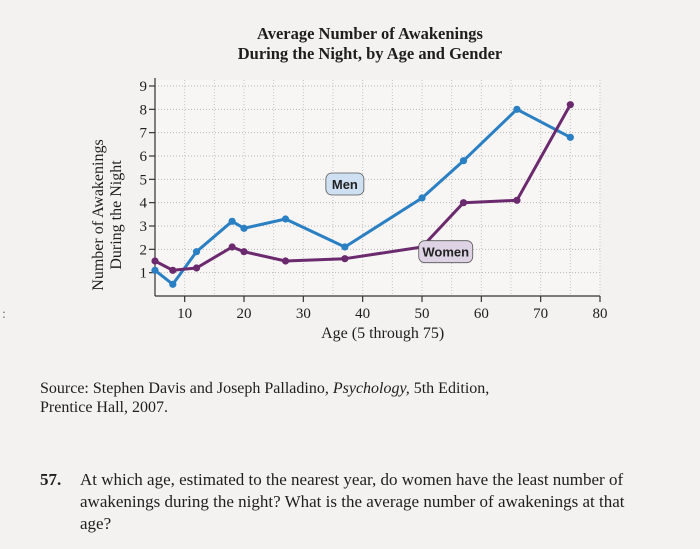 The width and height of the screenshot is (700, 549). I want to click on source-book-title: Psychology,, so click(371, 388).